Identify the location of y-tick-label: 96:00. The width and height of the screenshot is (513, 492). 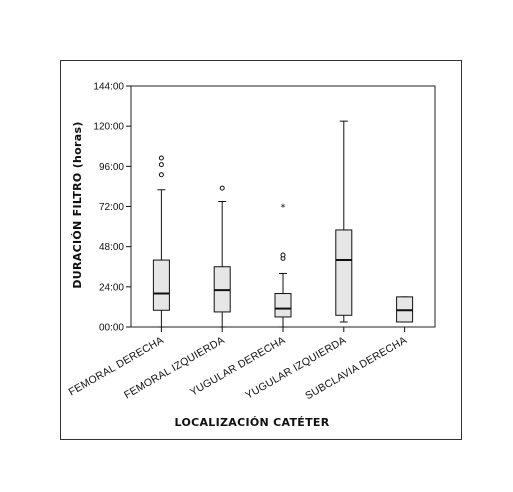
(111, 167).